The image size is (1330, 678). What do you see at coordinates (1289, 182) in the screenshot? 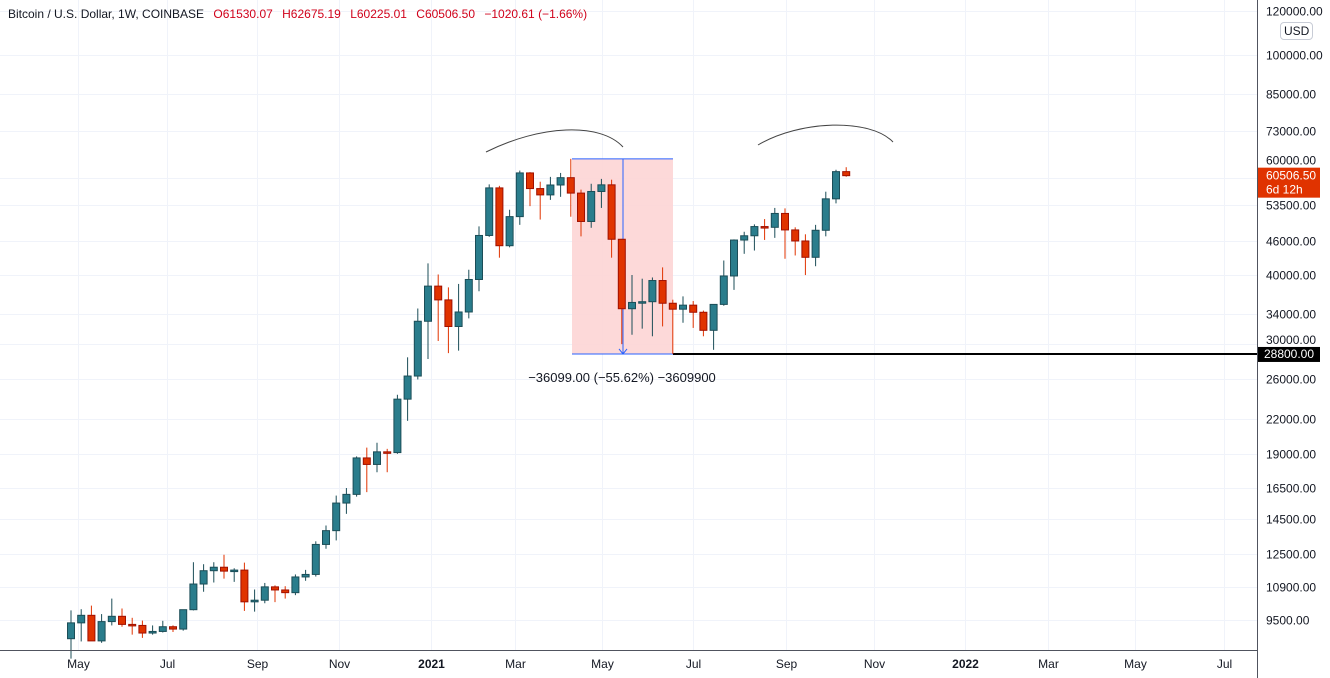
I see `last-price-label: 60506.50 6d 12h` at bounding box center [1289, 182].